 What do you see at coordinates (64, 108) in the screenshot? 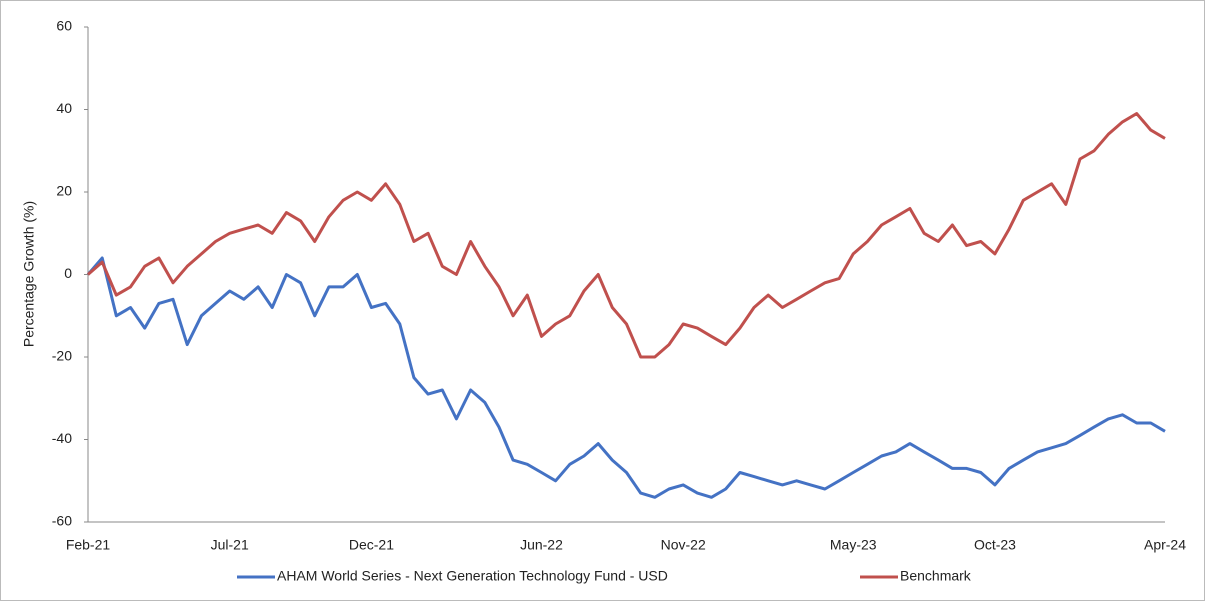
I see `y-tick-label: 40` at bounding box center [64, 108].